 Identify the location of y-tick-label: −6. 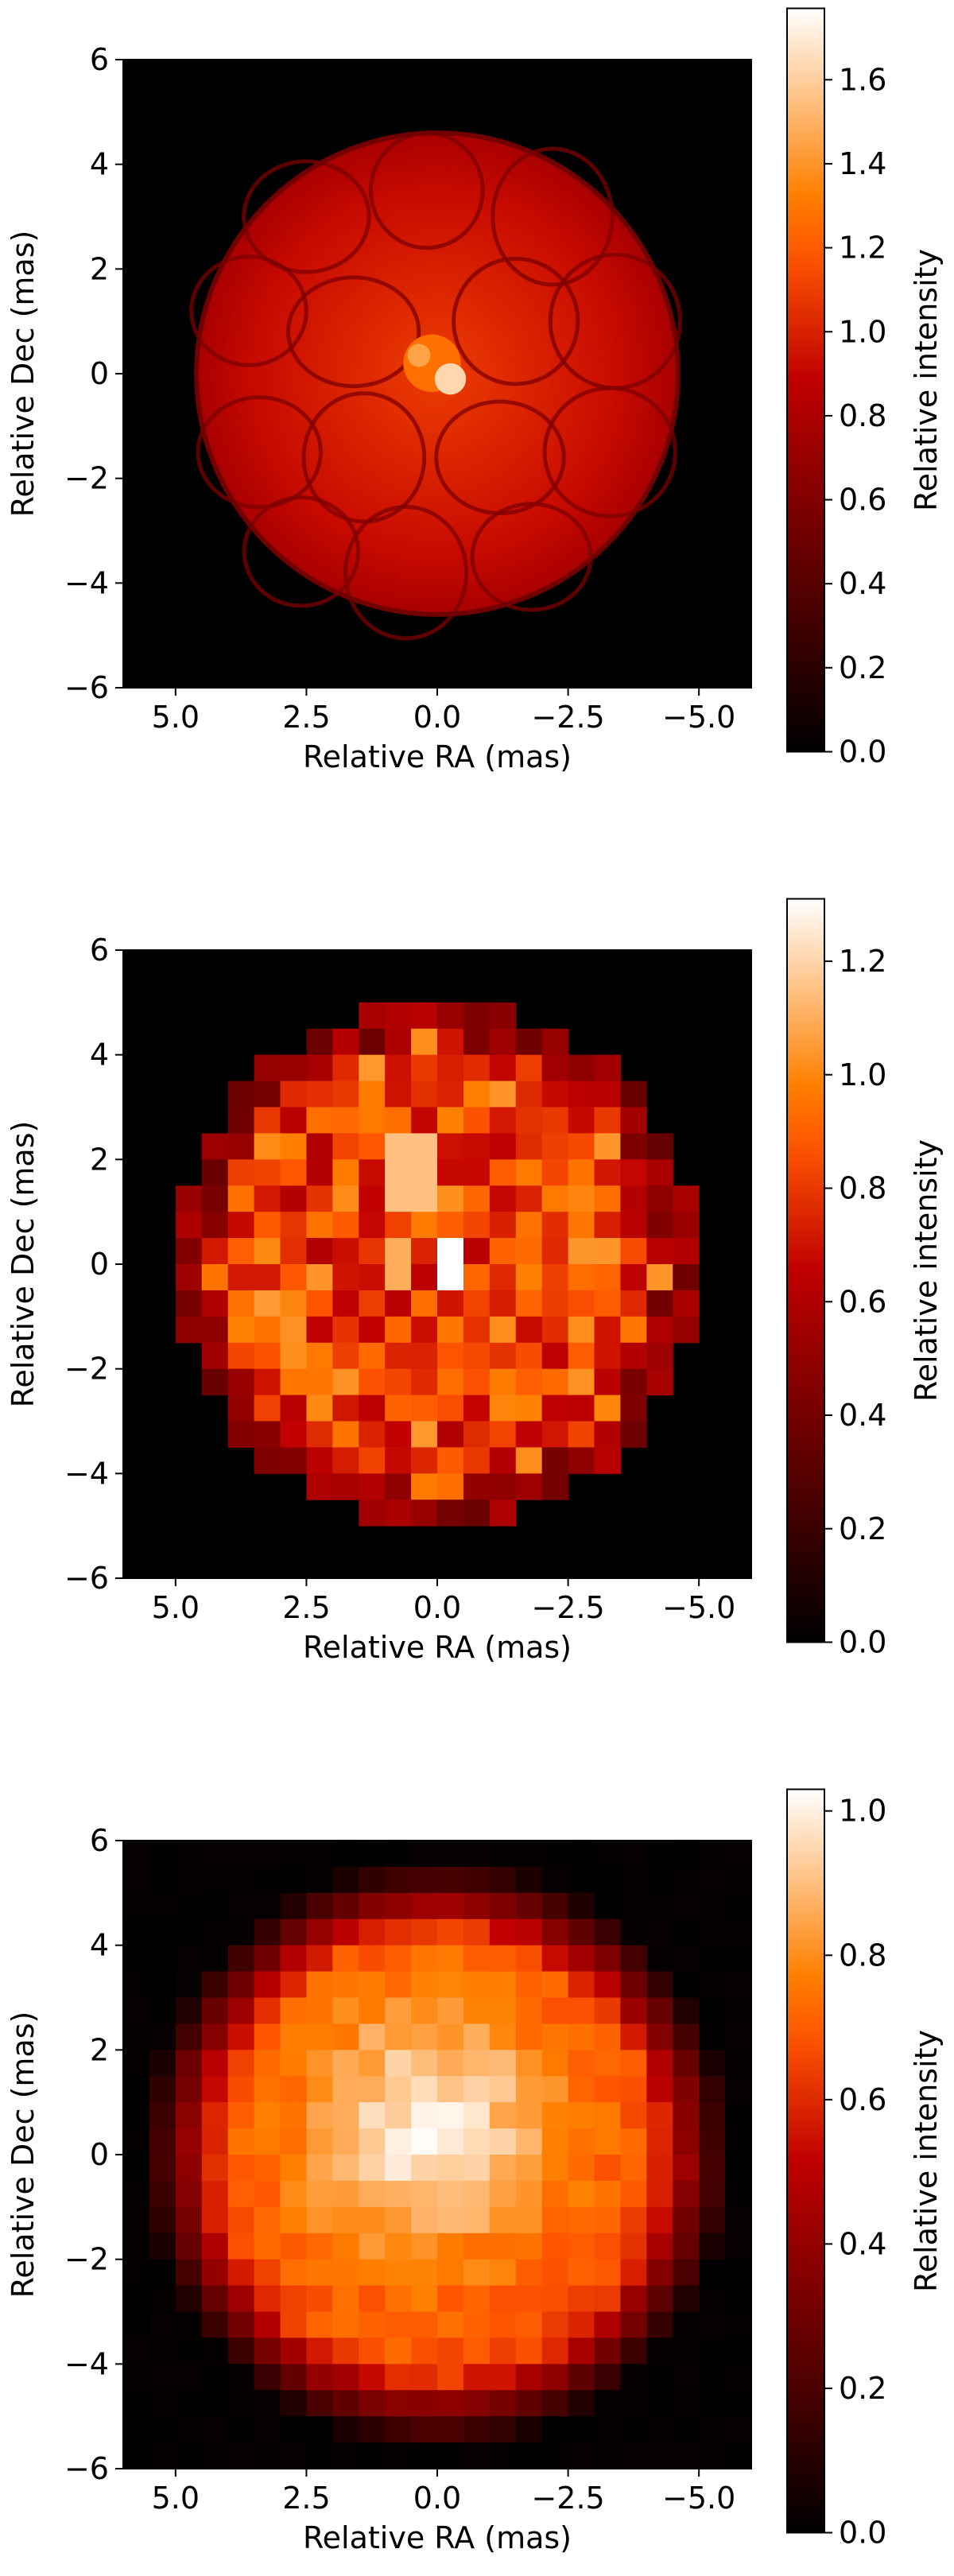
(86, 1578).